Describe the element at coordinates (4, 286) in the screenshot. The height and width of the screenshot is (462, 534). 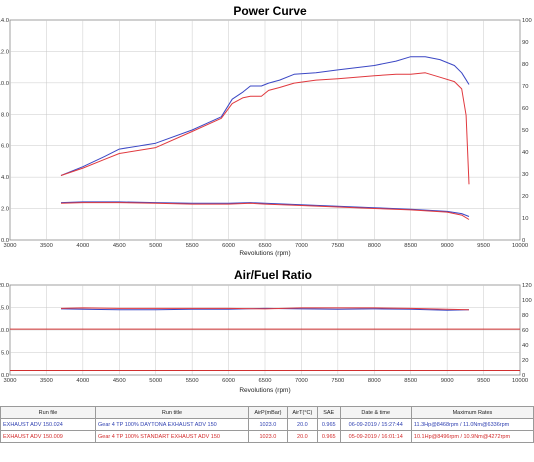
I see `y-left-tick-label: 20.0` at that location.